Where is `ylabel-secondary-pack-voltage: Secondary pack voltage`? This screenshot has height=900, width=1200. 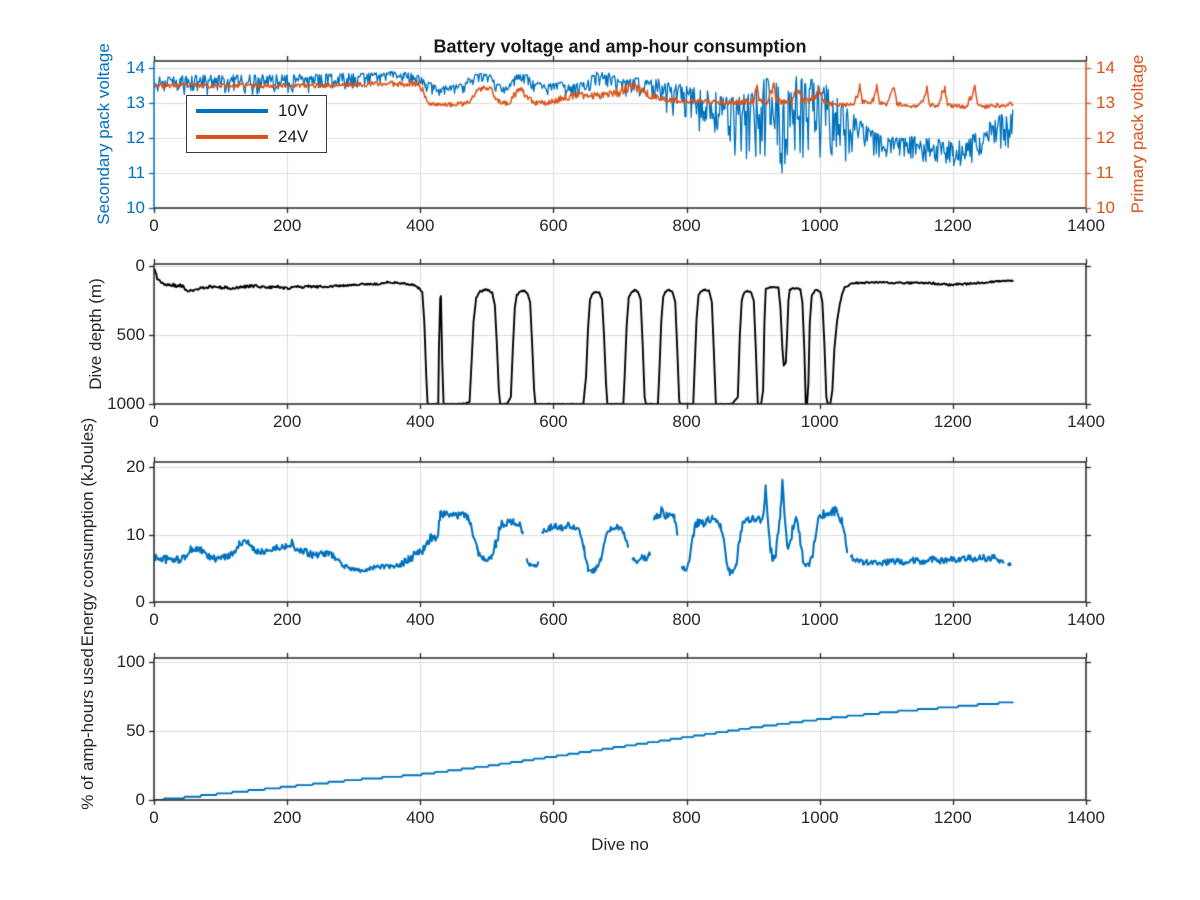 ylabel-secondary-pack-voltage: Secondary pack voltage is located at coordinates (103, 134).